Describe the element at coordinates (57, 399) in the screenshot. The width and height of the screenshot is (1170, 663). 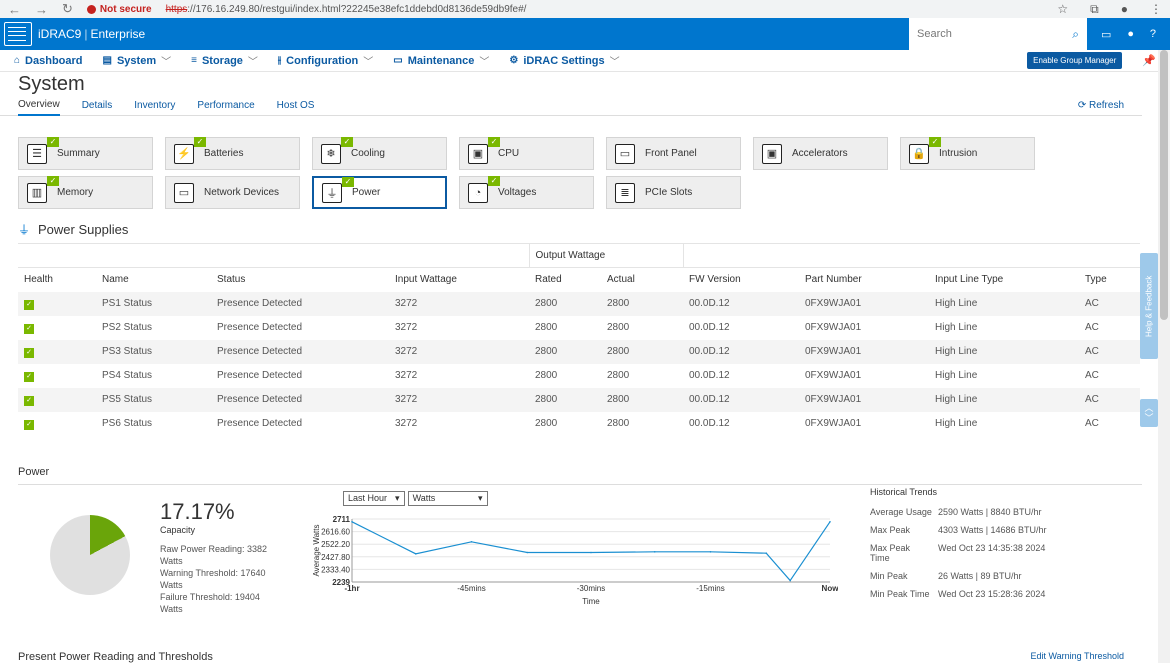
I see `health-cell: ✓` at that location.